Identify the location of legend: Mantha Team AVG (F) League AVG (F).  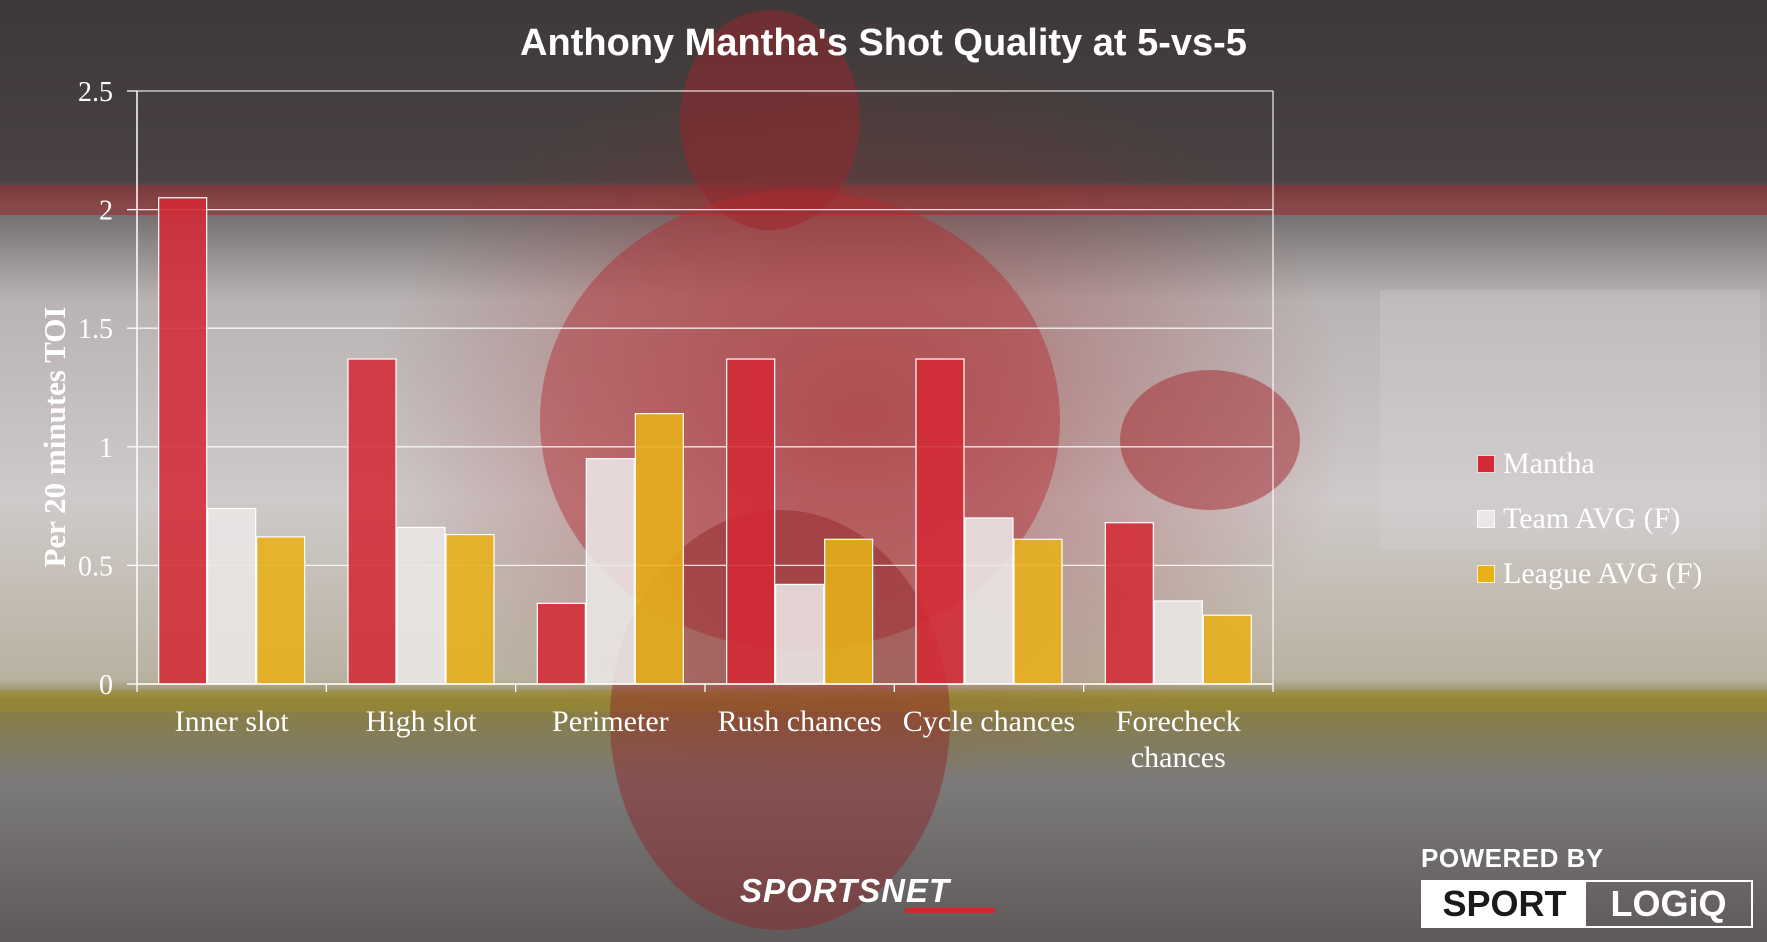
(1589, 518).